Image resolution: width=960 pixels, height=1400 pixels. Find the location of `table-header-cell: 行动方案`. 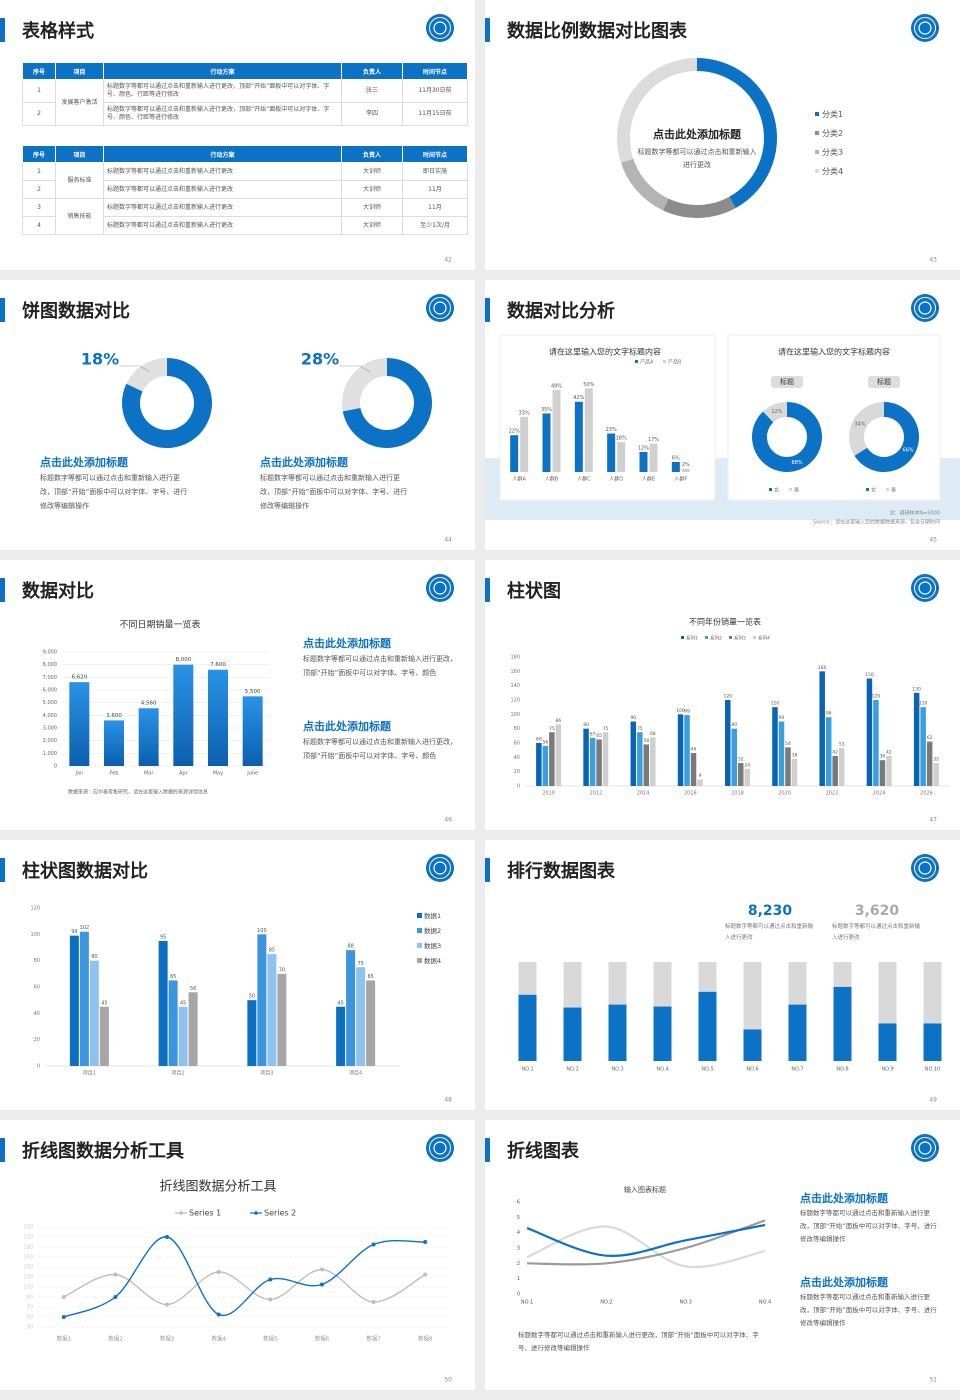

table-header-cell: 行动方案 is located at coordinates (222, 71).